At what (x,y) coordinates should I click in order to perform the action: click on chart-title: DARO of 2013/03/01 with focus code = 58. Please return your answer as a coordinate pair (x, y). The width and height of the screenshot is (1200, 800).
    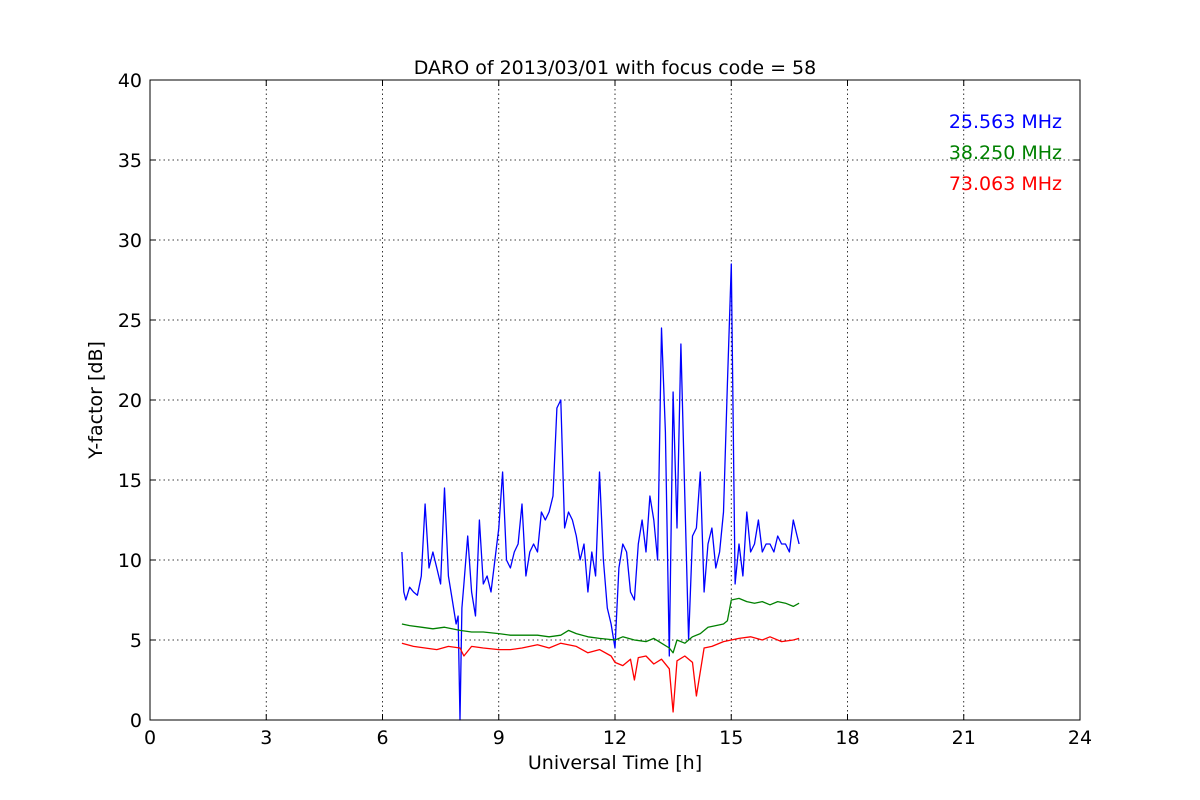
    Looking at the image, I should click on (615, 68).